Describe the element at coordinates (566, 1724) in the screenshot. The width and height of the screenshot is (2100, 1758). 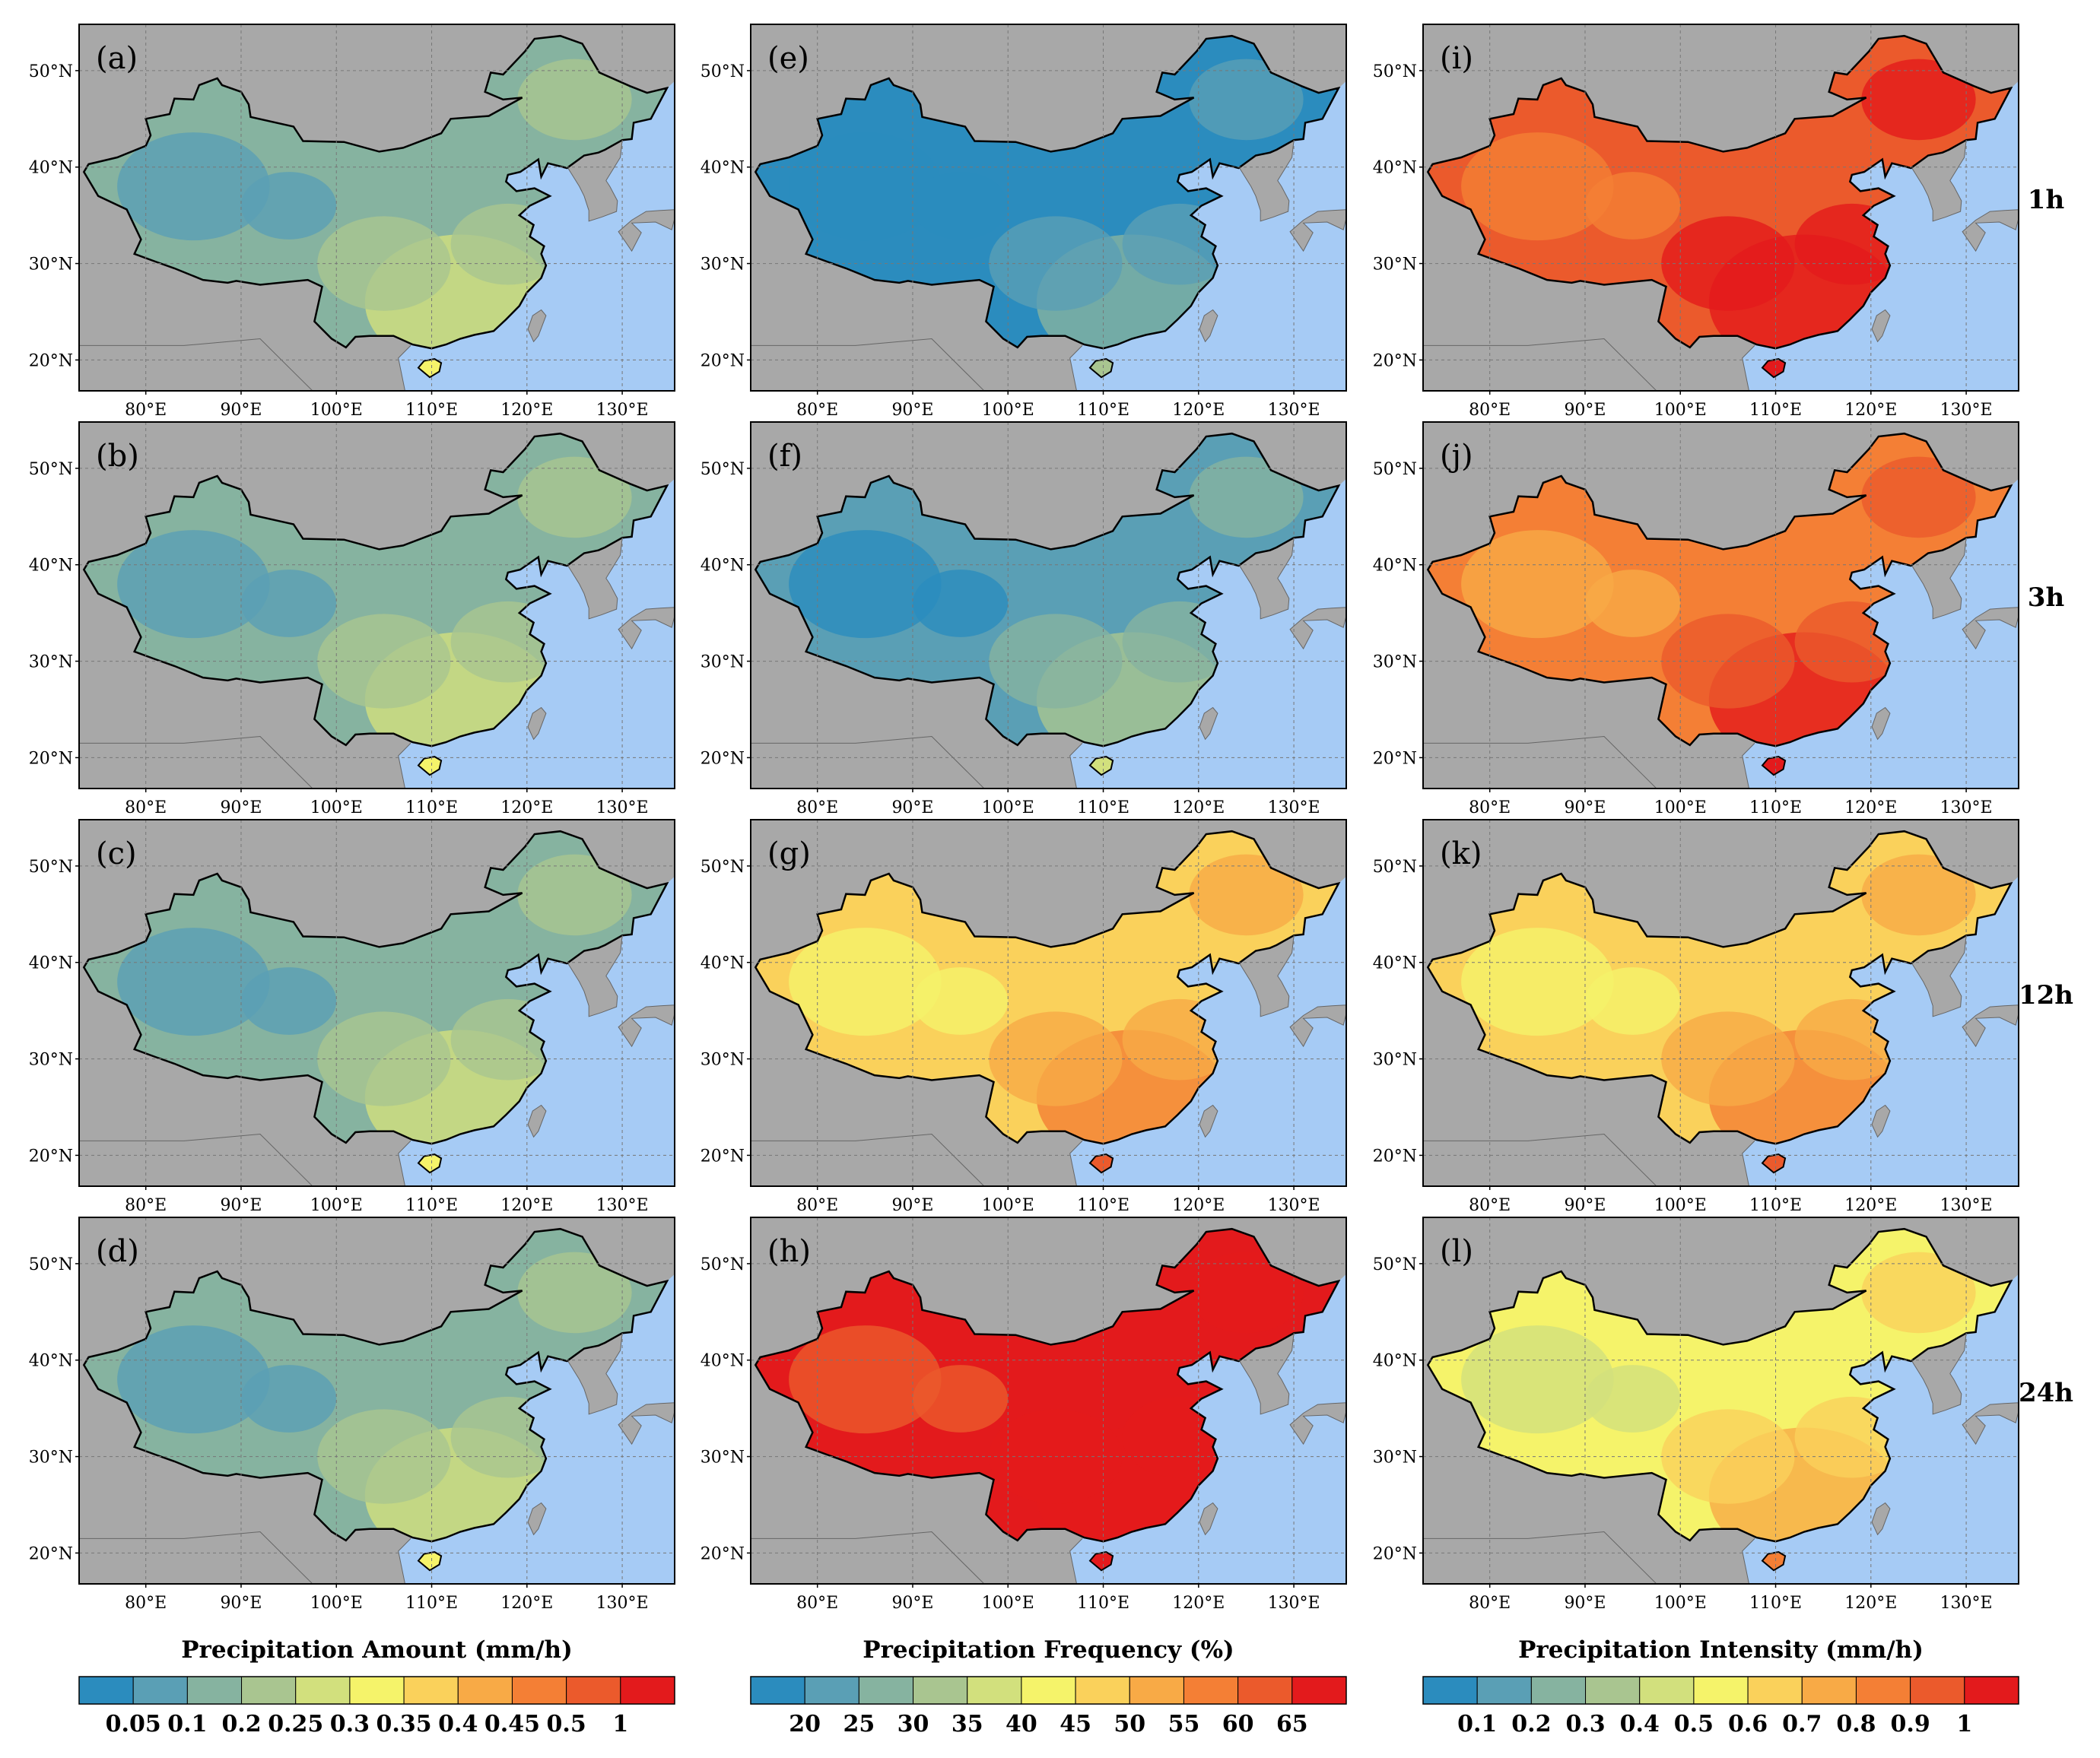
I see `colorbar-tick-label: 0.5` at that location.